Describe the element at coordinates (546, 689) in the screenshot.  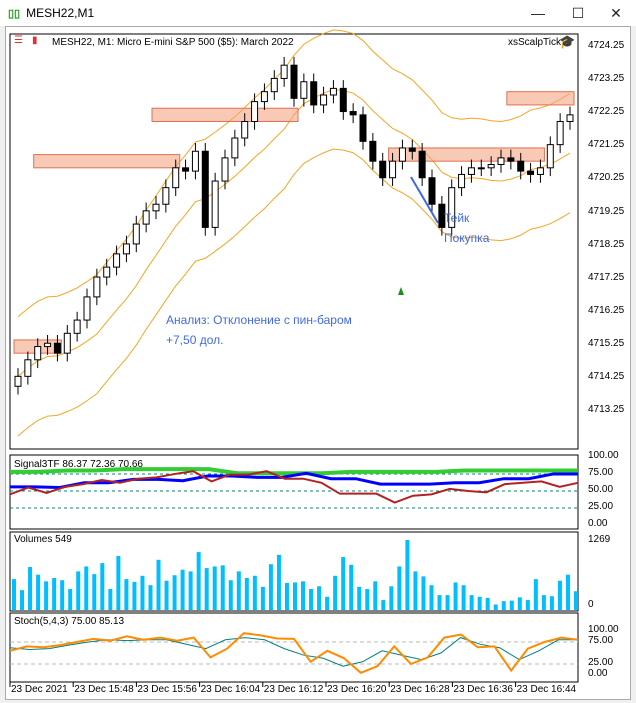
I see `time-tick: 23 Dec 16:44` at that location.